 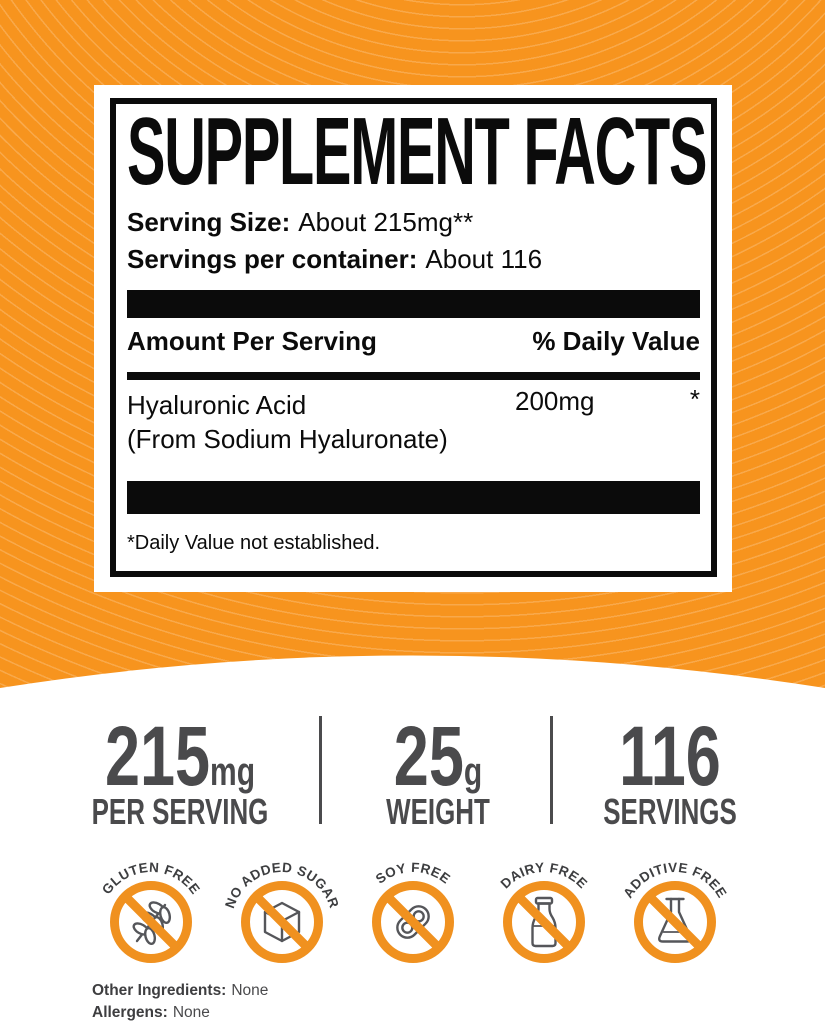 What do you see at coordinates (616, 341) in the screenshot?
I see `daily-value-header: % Daily Value` at bounding box center [616, 341].